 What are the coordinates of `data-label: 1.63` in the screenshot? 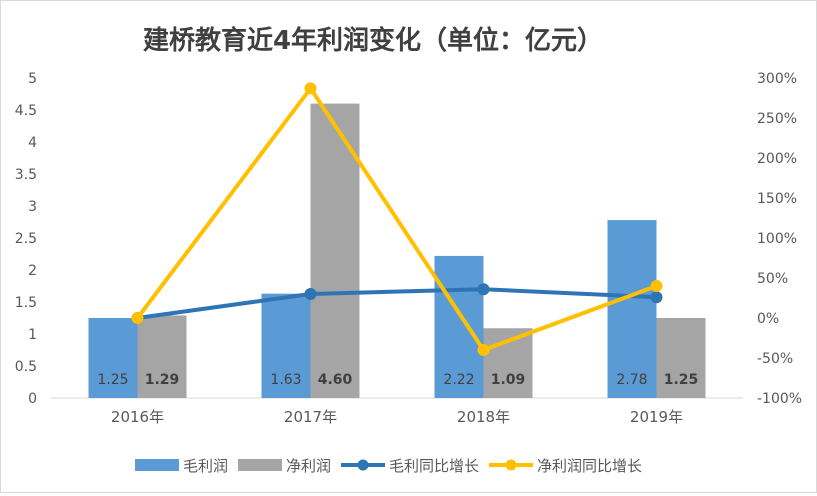 It's located at (285, 380).